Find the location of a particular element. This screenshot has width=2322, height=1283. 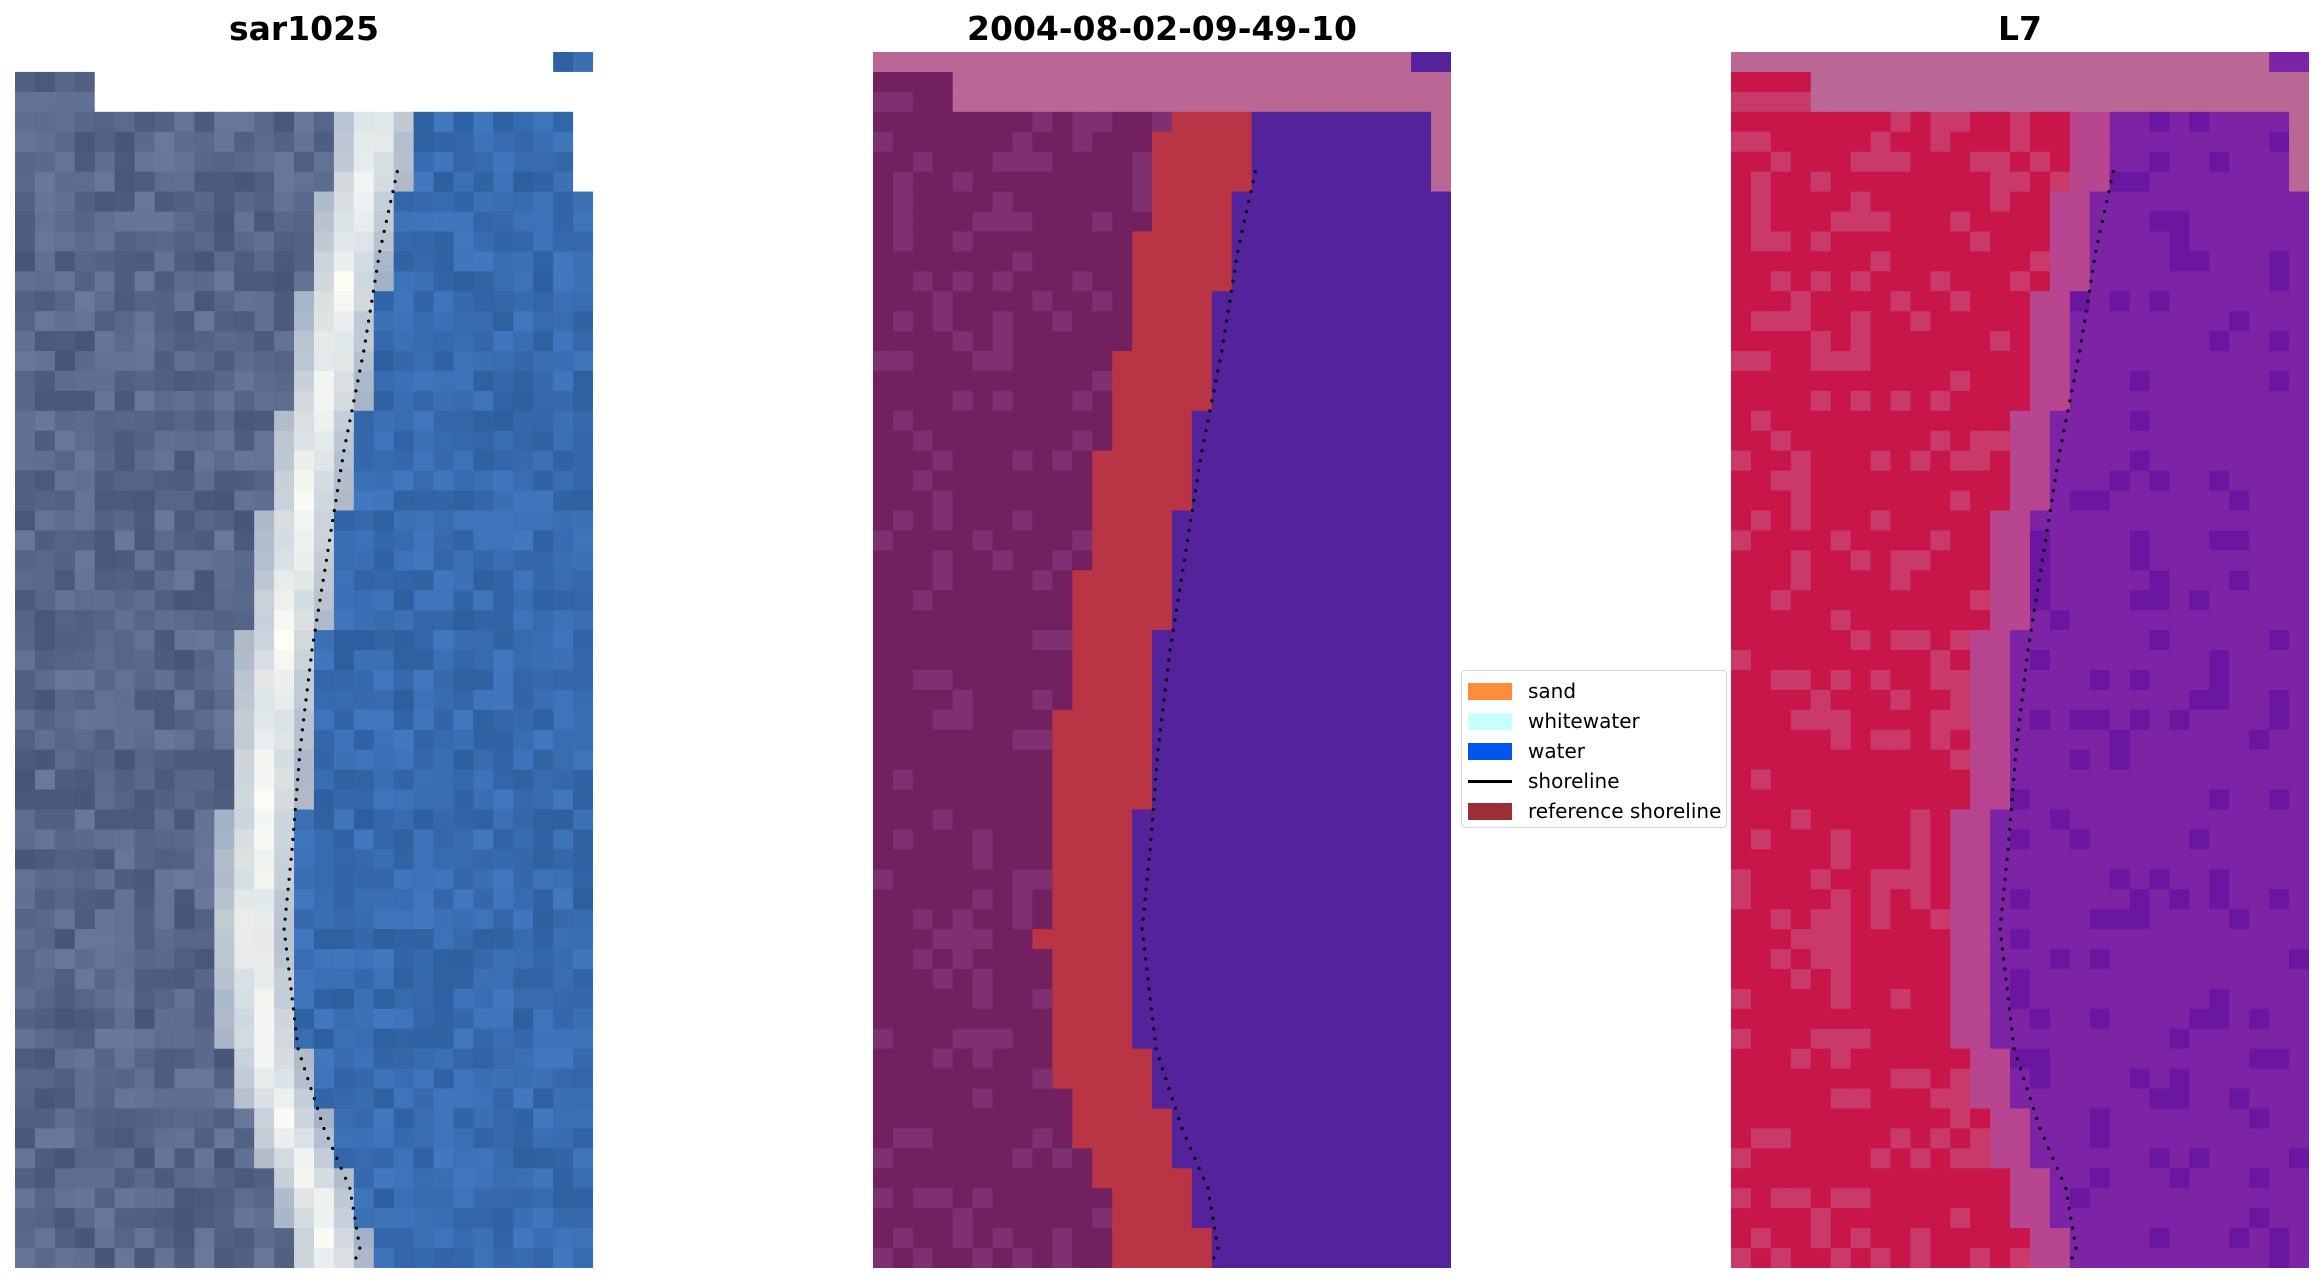

legend-label: reference shoreline is located at coordinates (1625, 811).